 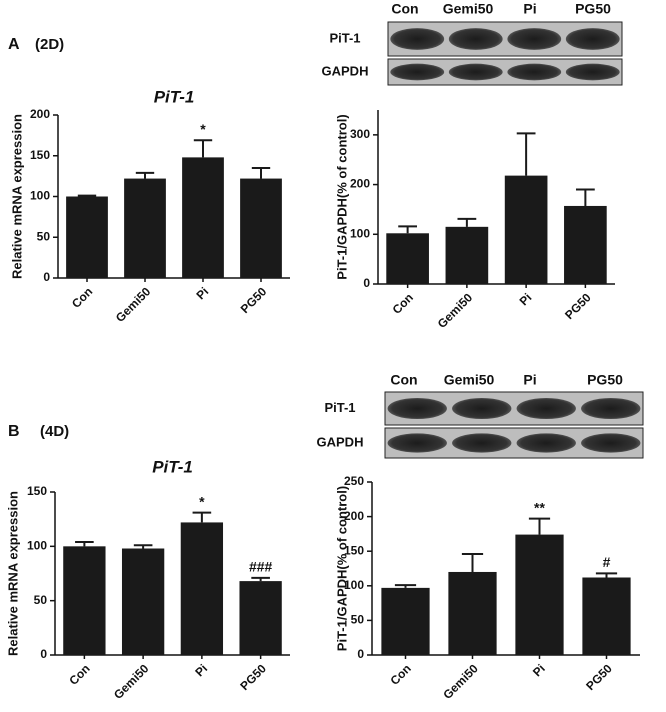 I want to click on panel-label: B, so click(x=14, y=431).